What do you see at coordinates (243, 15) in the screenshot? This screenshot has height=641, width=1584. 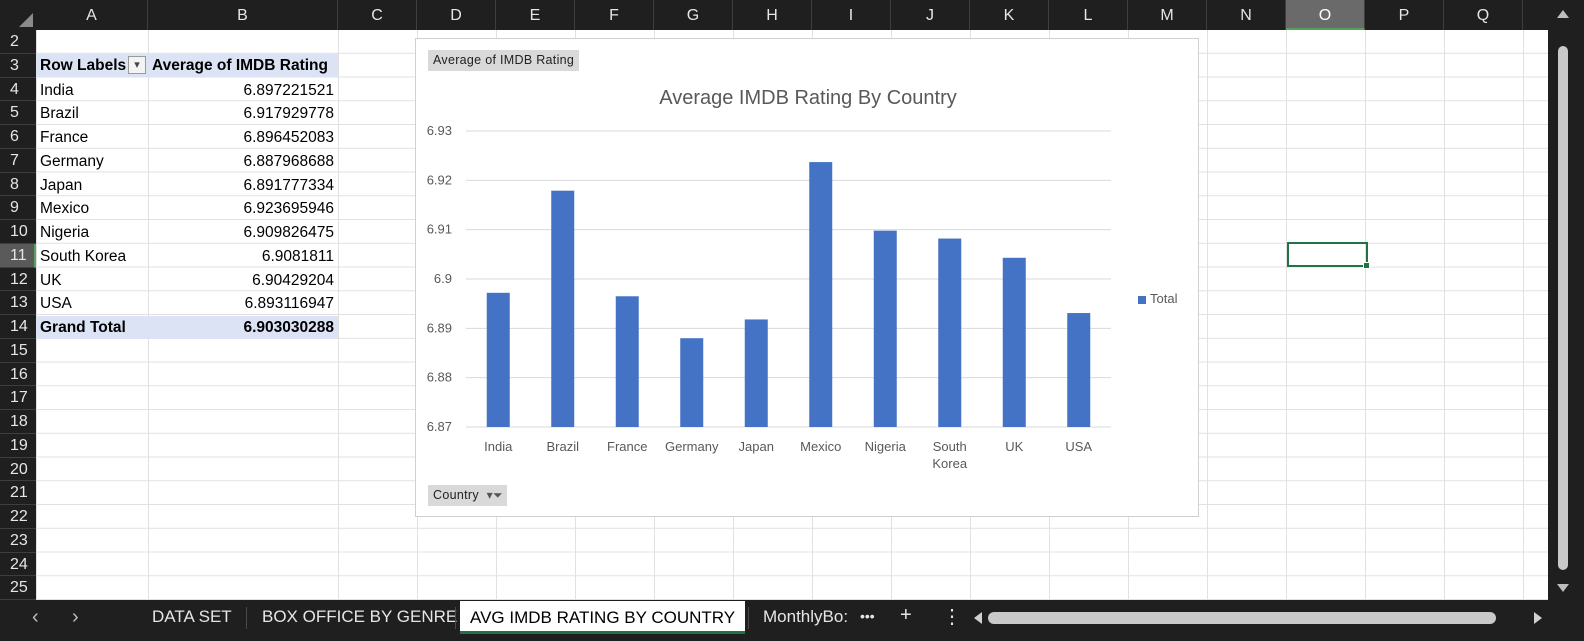 I see `column-header-b: B` at bounding box center [243, 15].